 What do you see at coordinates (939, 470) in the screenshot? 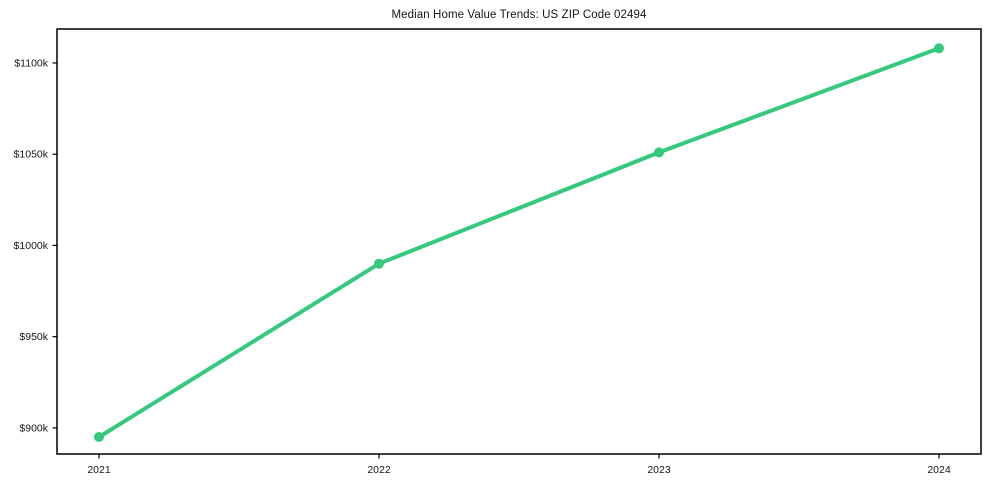
I see `x-tick-label: 2024` at bounding box center [939, 470].